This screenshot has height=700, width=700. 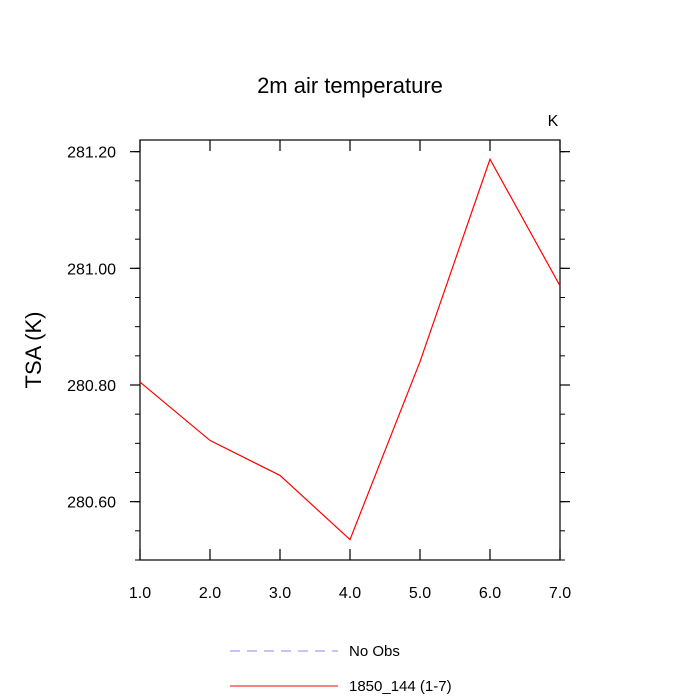 I want to click on y-axis-label: TSA (K), so click(x=33, y=349).